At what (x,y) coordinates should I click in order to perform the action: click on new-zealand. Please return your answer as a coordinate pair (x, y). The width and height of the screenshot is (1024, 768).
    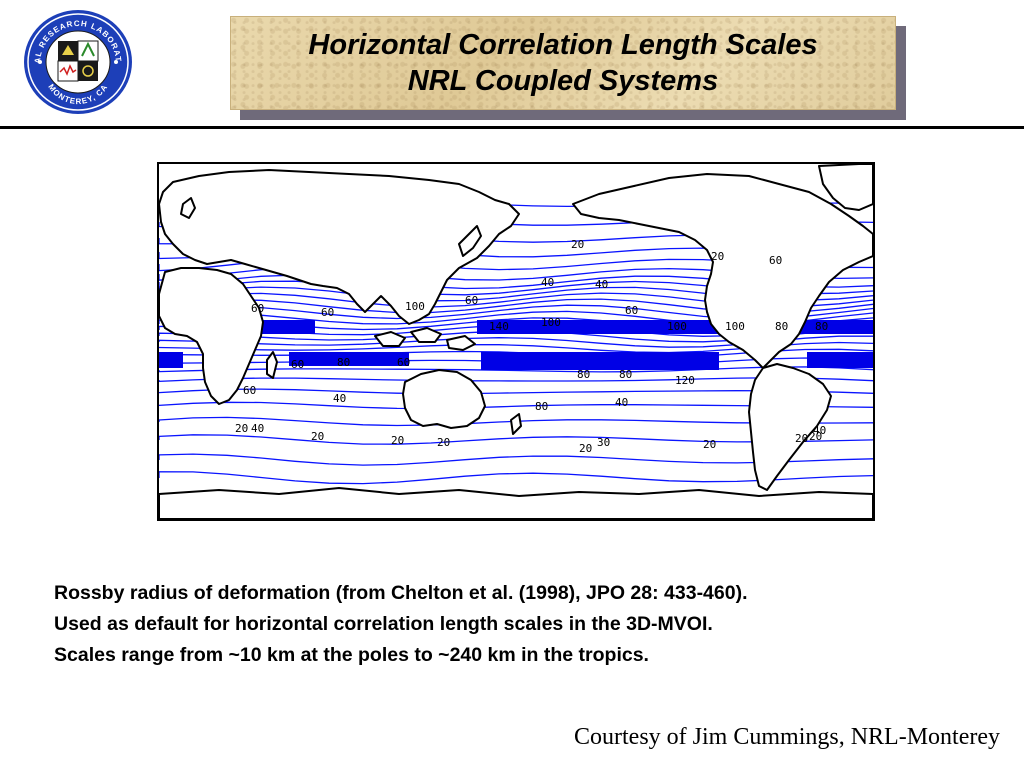
    Looking at the image, I should click on (516, 424).